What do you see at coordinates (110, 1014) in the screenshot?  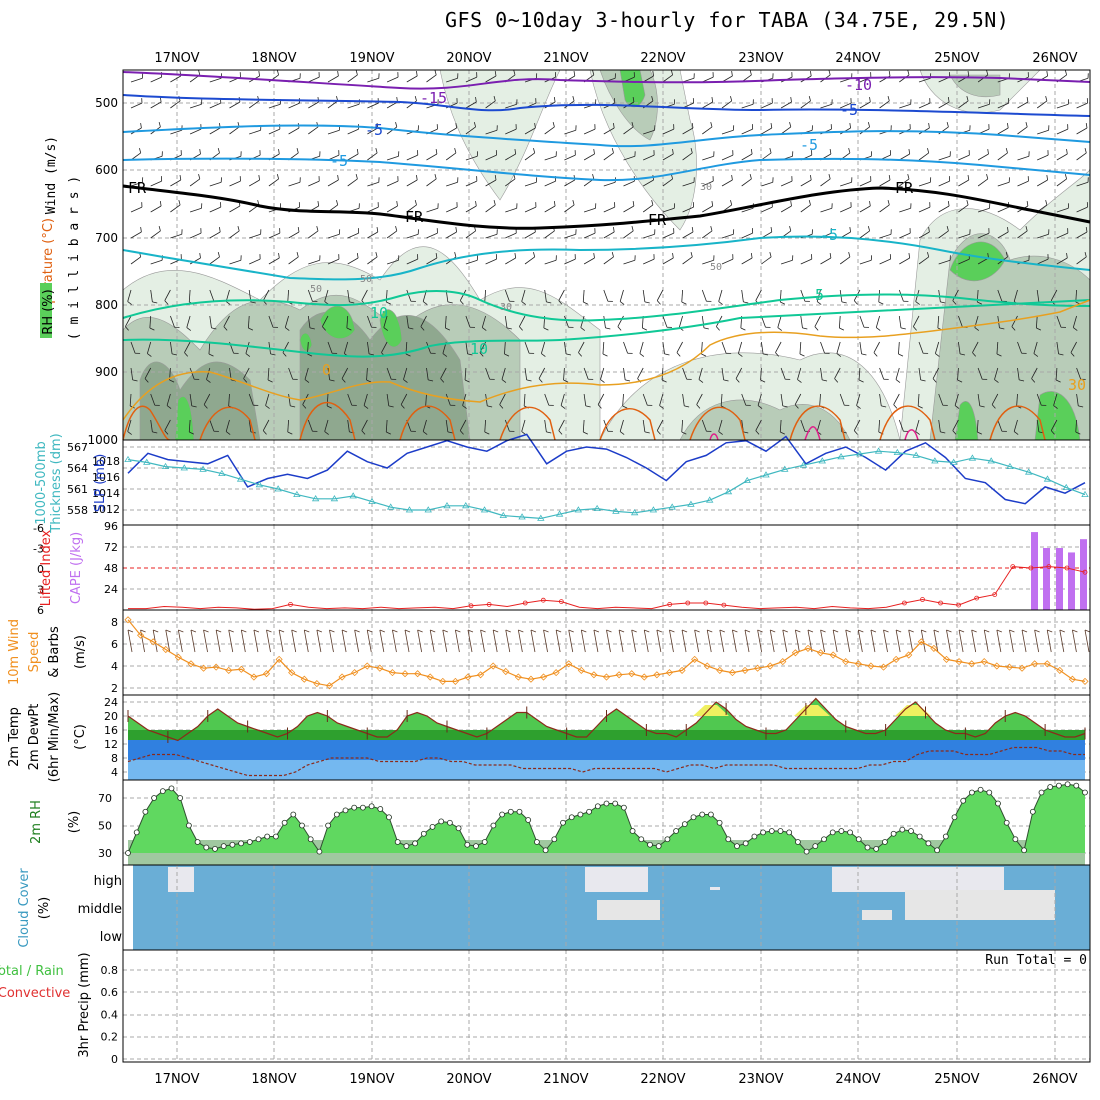 I see `precip-tick: 0.4` at bounding box center [110, 1014].